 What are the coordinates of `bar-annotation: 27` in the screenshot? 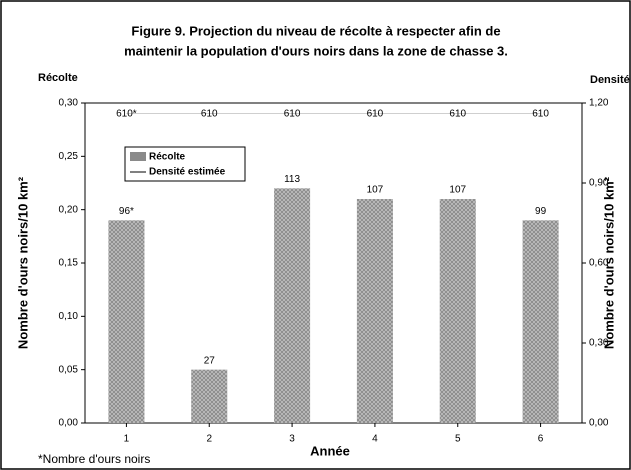 It's located at (210, 360).